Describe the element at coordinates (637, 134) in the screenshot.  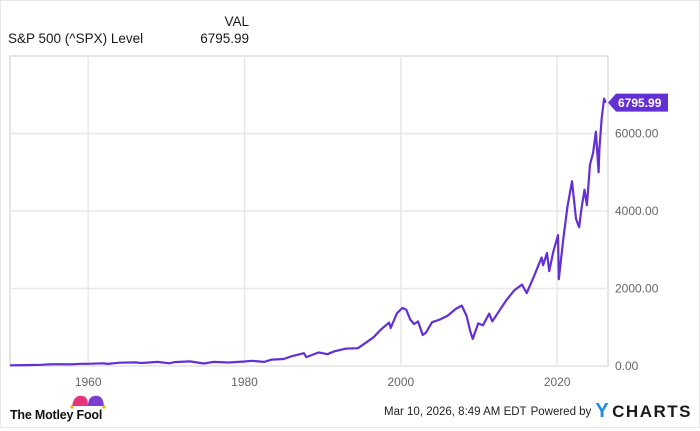
I see `y-tick-label: 6000.00` at that location.